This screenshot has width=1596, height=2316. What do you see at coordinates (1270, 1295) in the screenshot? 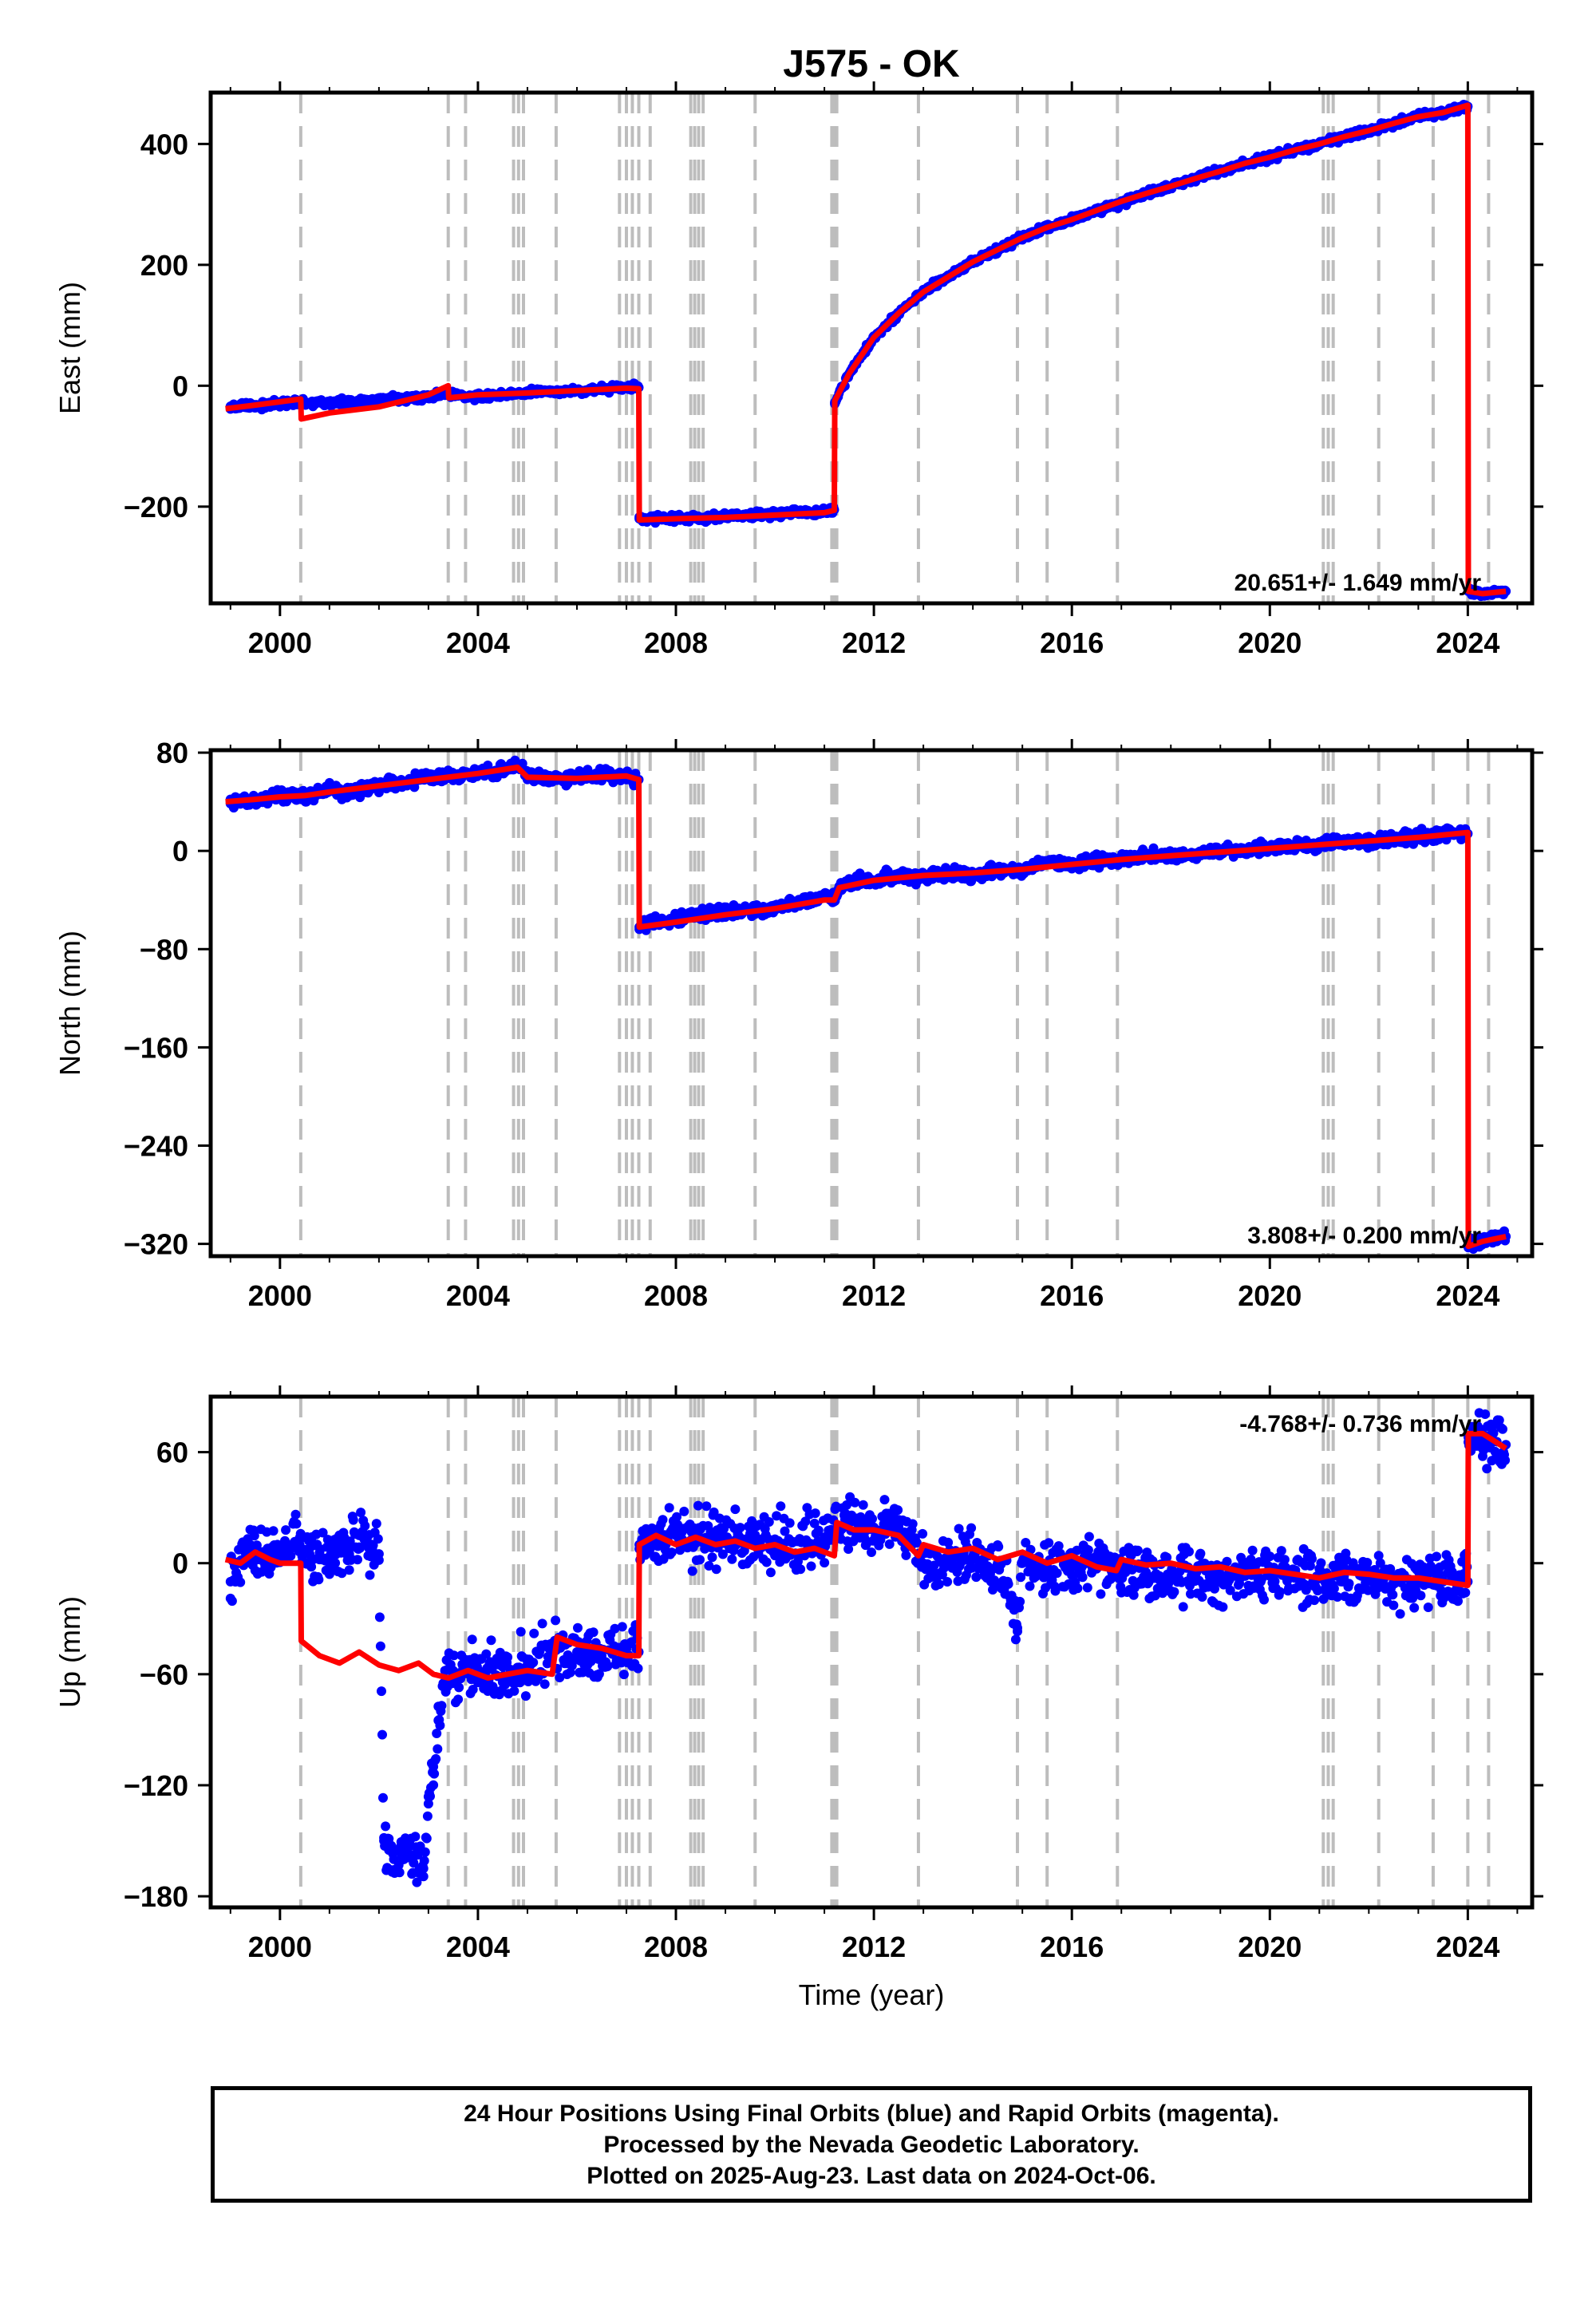
I see `north-x-tick-label: 2020` at bounding box center [1270, 1295].